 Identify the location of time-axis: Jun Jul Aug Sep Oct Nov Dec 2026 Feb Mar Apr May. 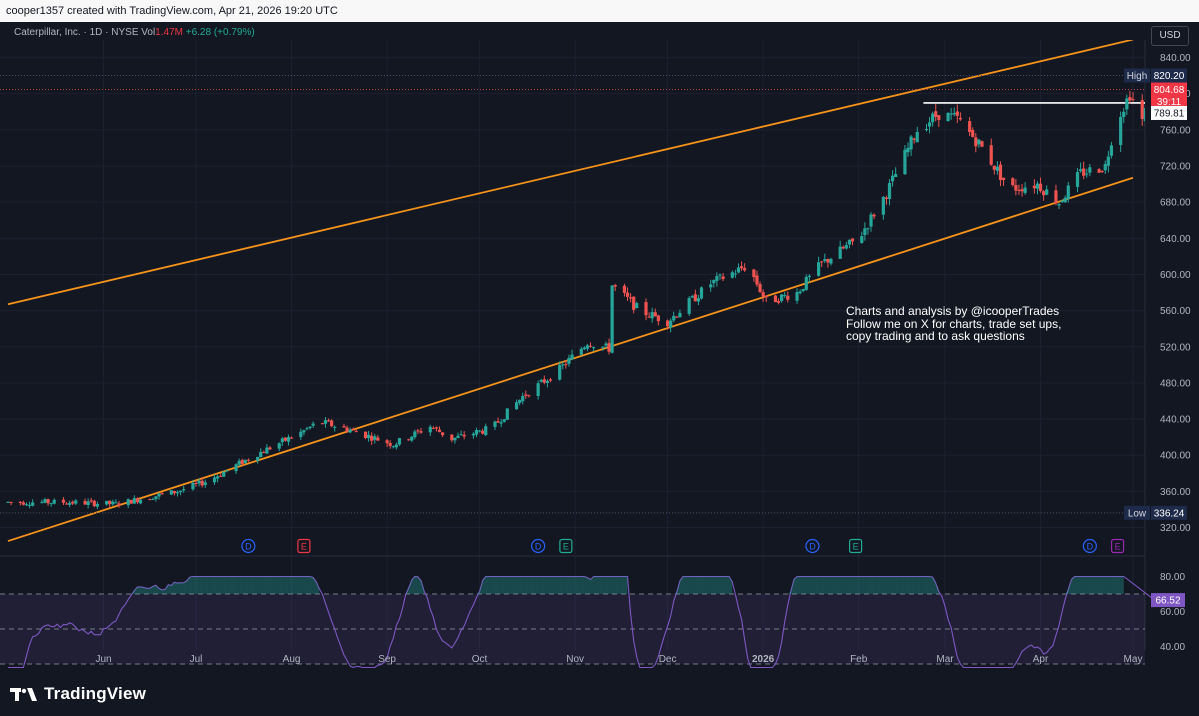
(618, 659).